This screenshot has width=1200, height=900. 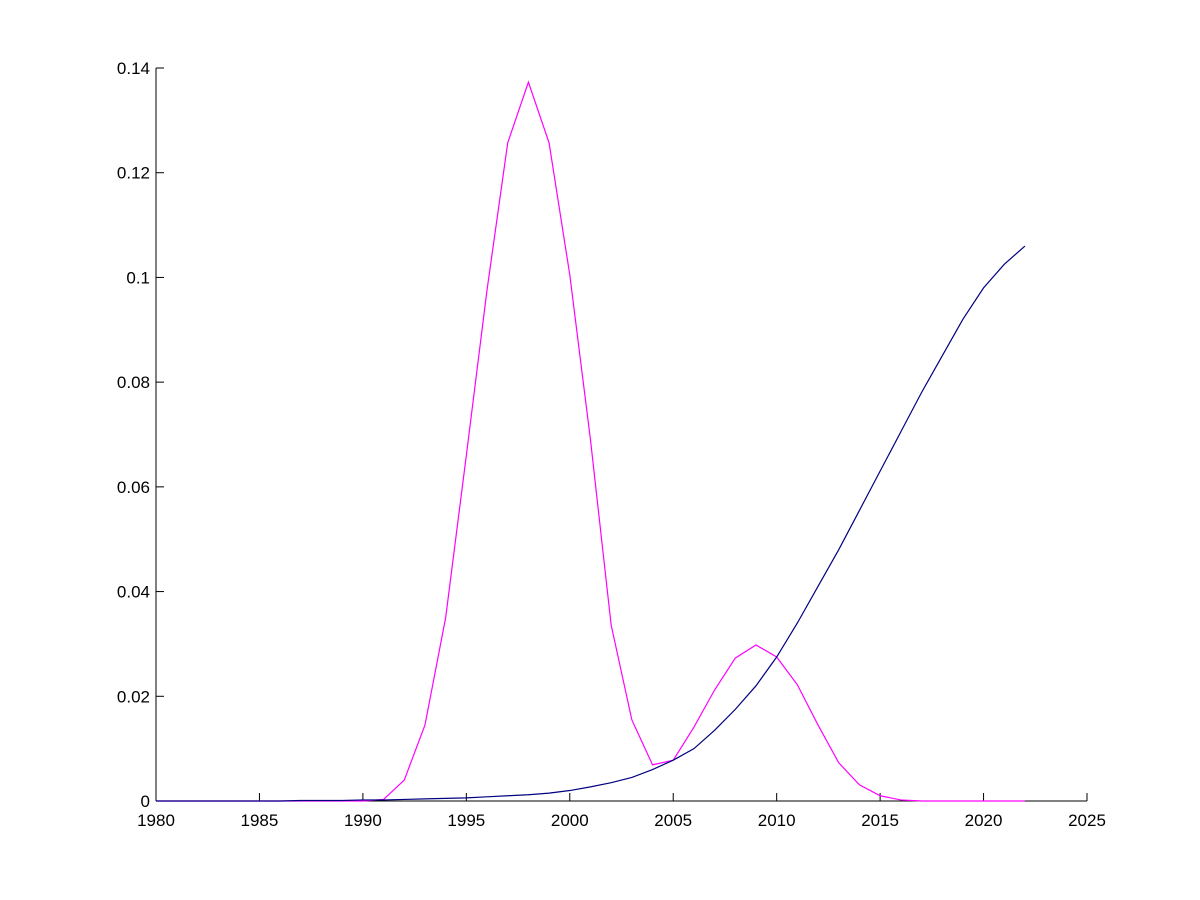 I want to click on y-tick-label: 0, so click(x=145, y=801).